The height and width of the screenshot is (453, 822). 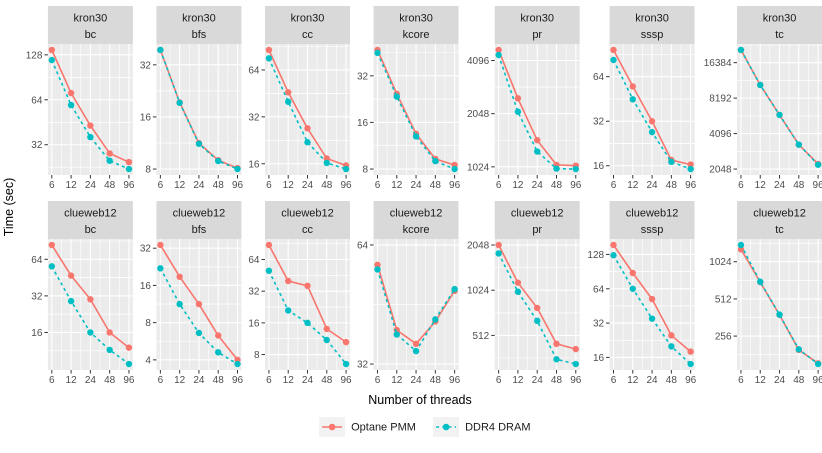 I want to click on y-tick-label: 256, so click(x=723, y=337).